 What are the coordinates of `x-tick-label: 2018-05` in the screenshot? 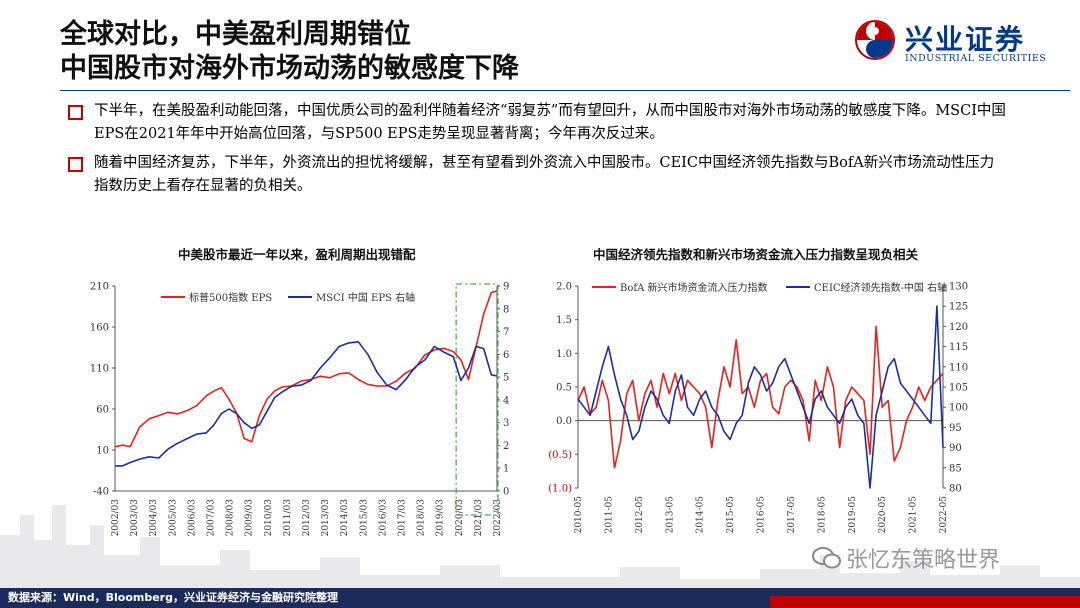 It's located at (822, 515).